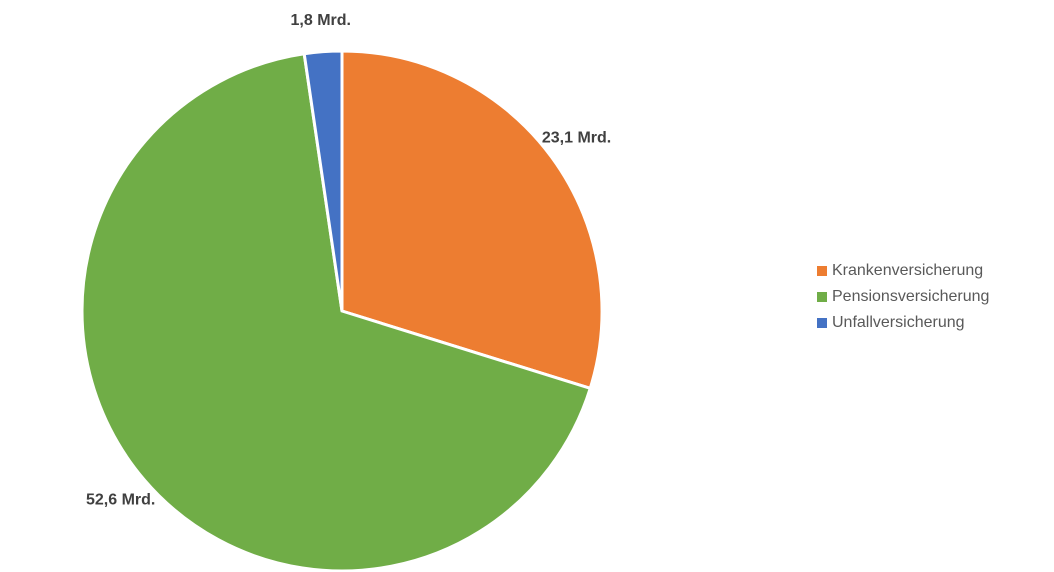 This screenshot has width=1054, height=572. What do you see at coordinates (910, 296) in the screenshot?
I see `legend-label: Pensionsversicherung` at bounding box center [910, 296].